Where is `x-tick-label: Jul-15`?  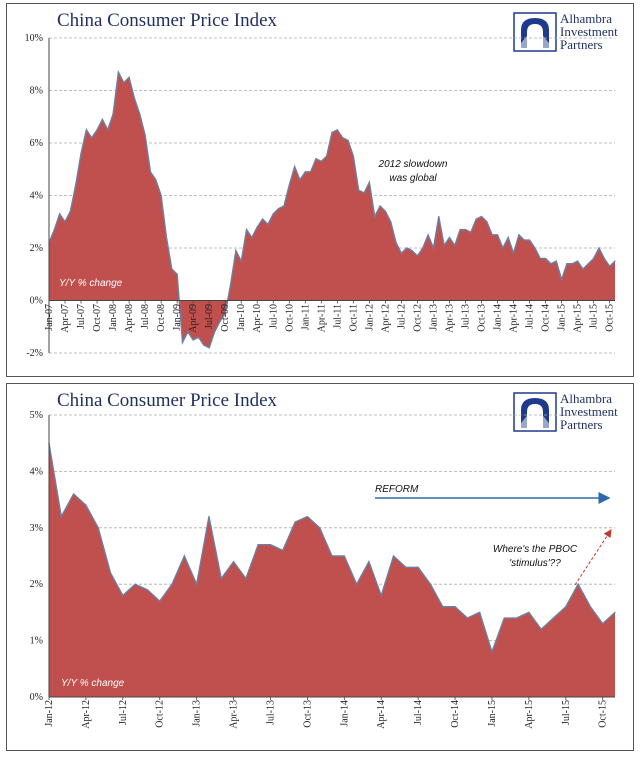
x-tick-label: Jul-15 is located at coordinates (566, 712).